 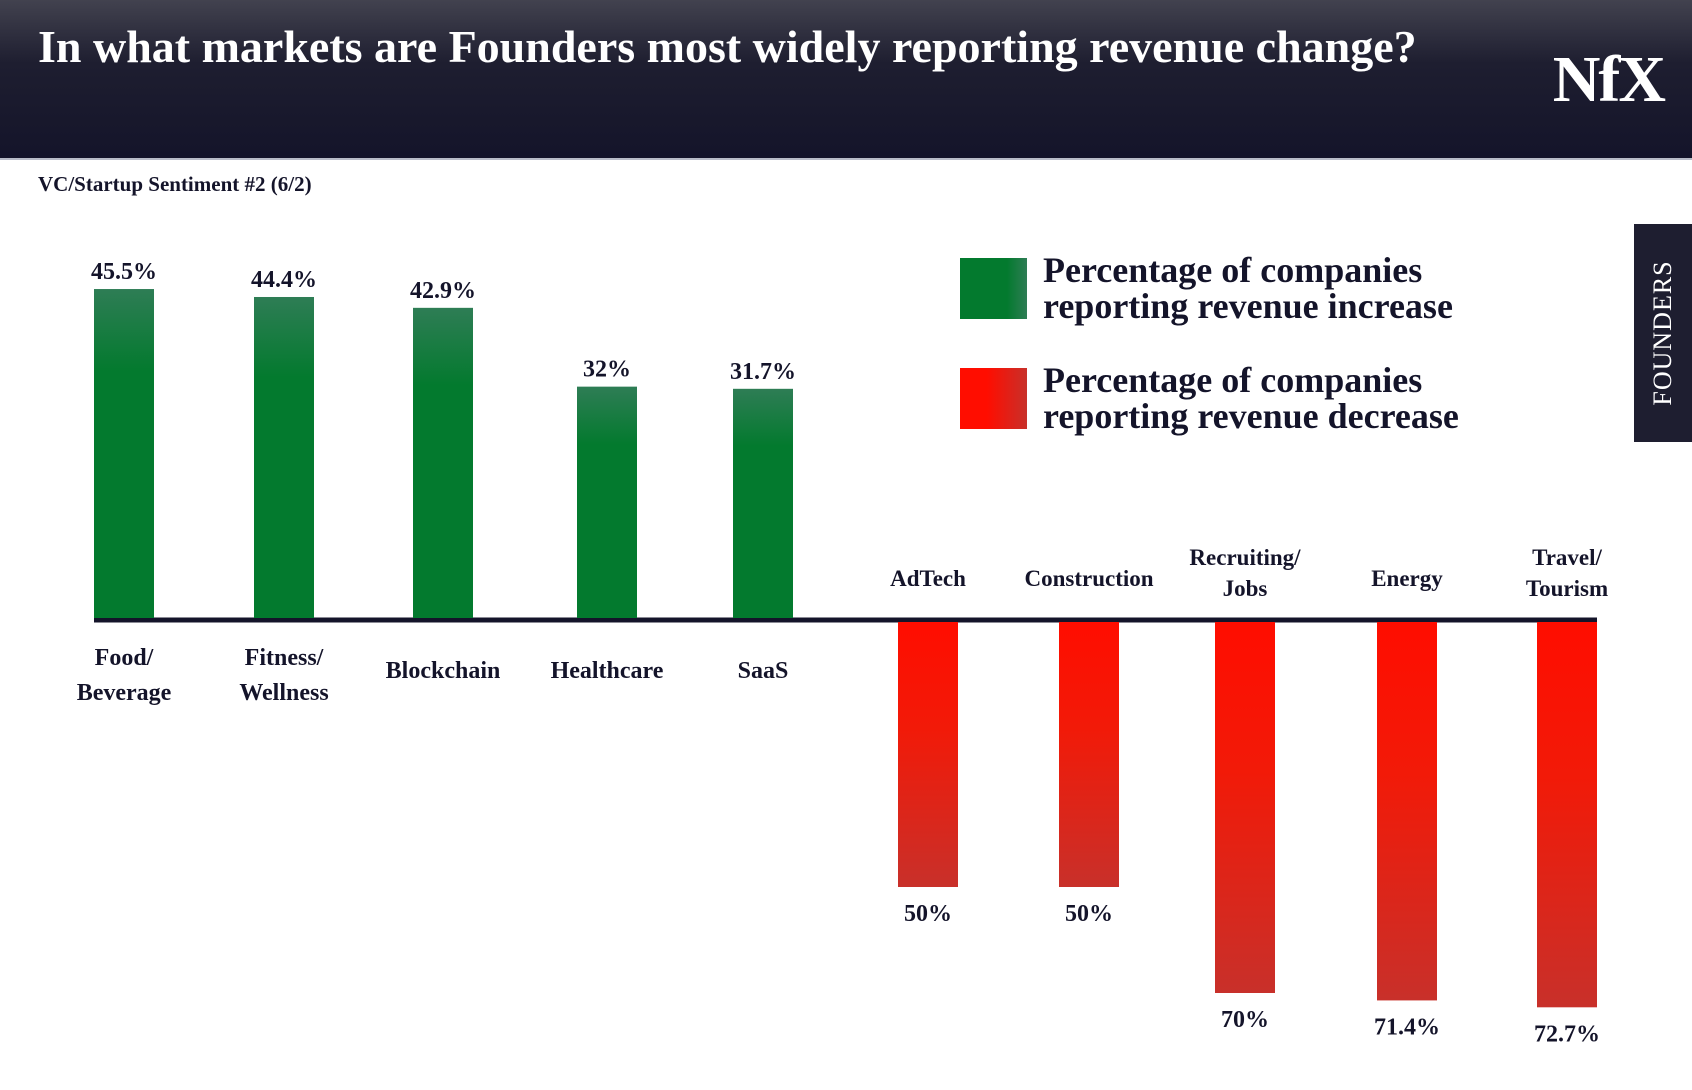 What do you see at coordinates (607, 370) in the screenshot?
I see `data-label: 32%` at bounding box center [607, 370].